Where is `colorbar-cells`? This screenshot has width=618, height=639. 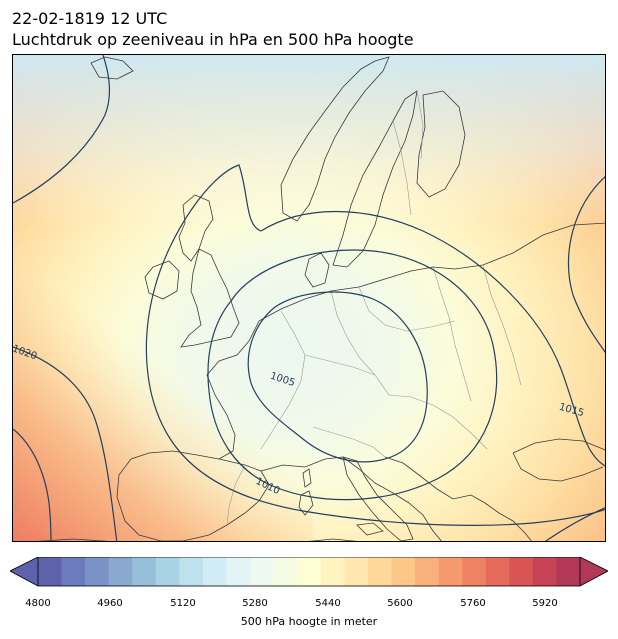 colorbar-cells is located at coordinates (309, 571).